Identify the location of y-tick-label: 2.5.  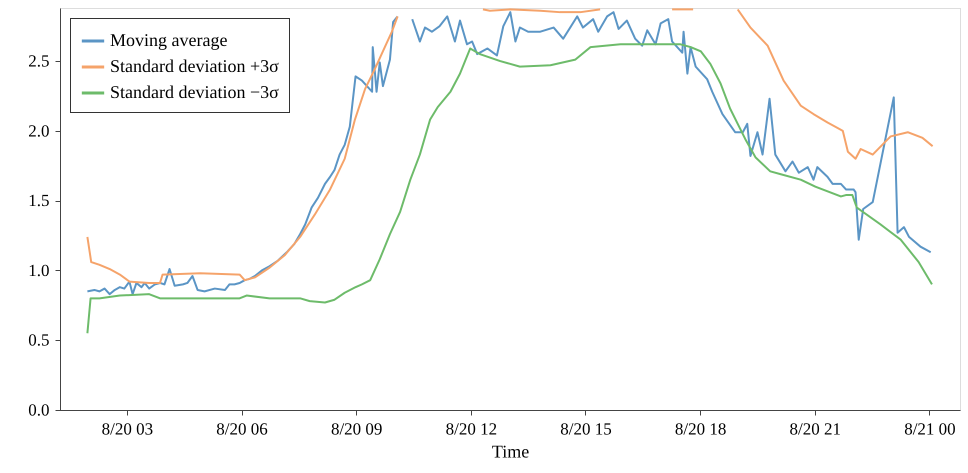
(39, 61).